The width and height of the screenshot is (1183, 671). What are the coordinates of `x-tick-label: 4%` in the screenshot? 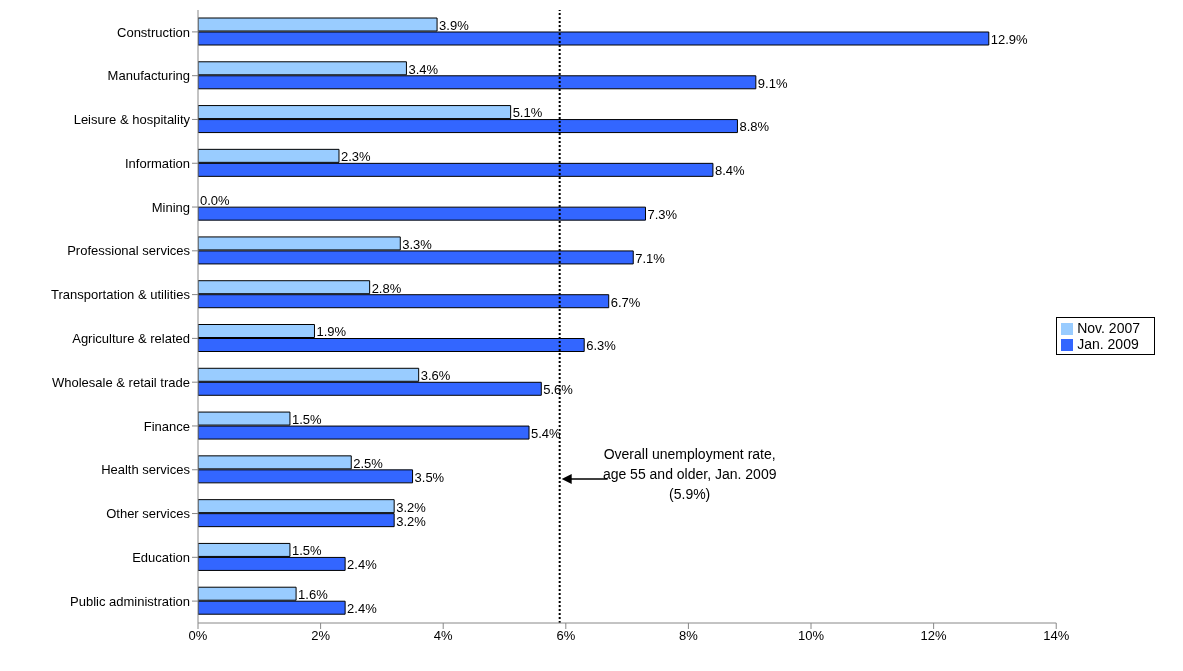 It's located at (443, 636).